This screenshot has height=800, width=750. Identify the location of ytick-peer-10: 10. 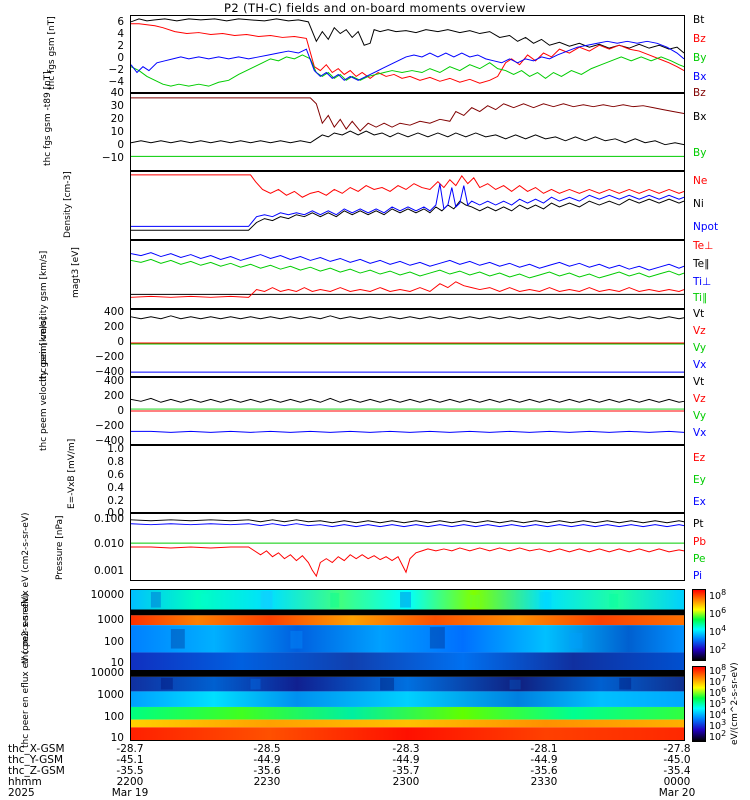
(117, 738).